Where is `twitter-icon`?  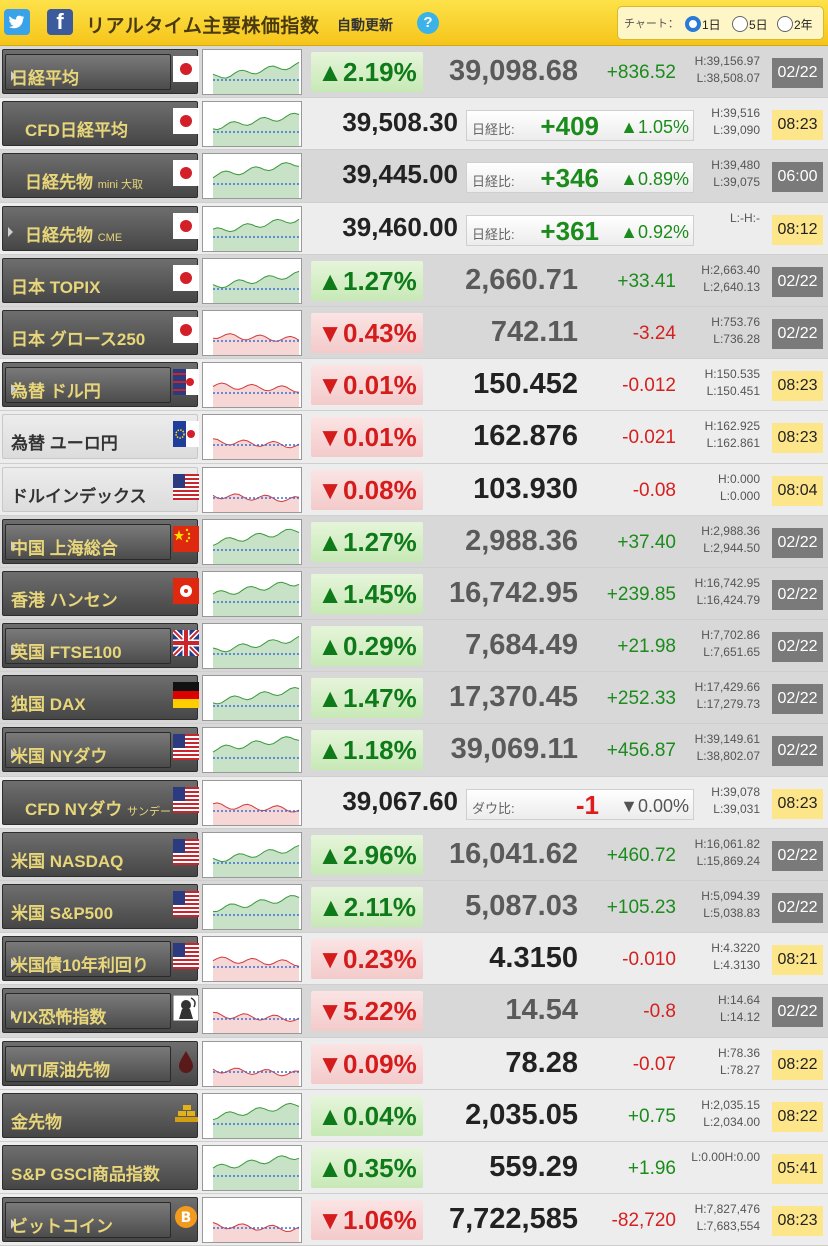 twitter-icon is located at coordinates (17, 22).